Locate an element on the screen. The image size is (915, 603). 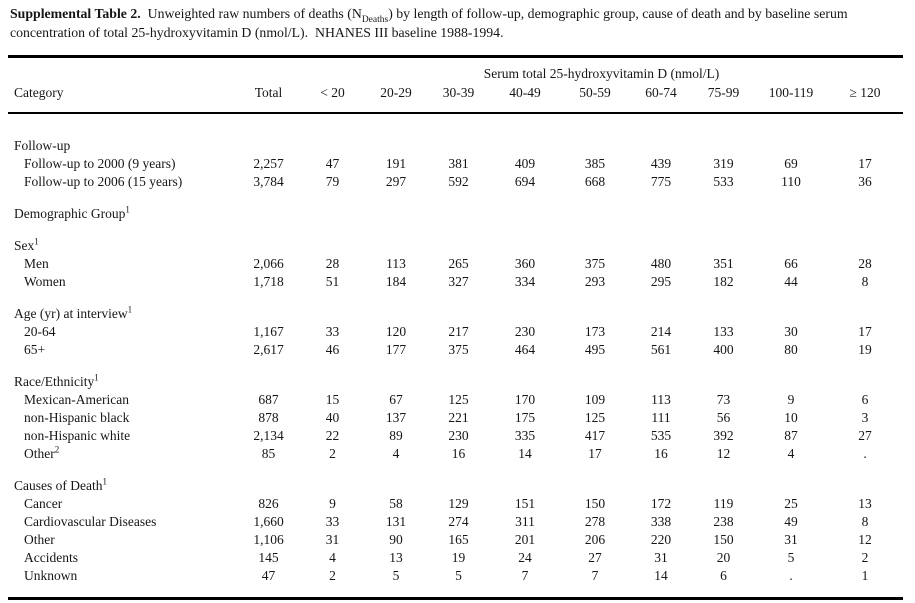
cell-value: 173 is located at coordinates (595, 331).